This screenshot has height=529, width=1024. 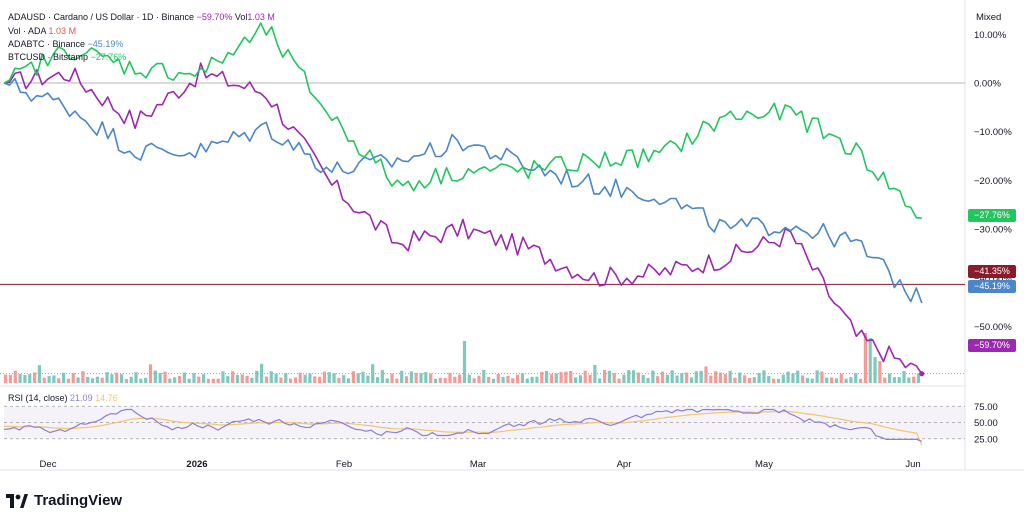 I want to click on vol-legend: Vol · ADA 1.03 M, so click(x=42, y=31).